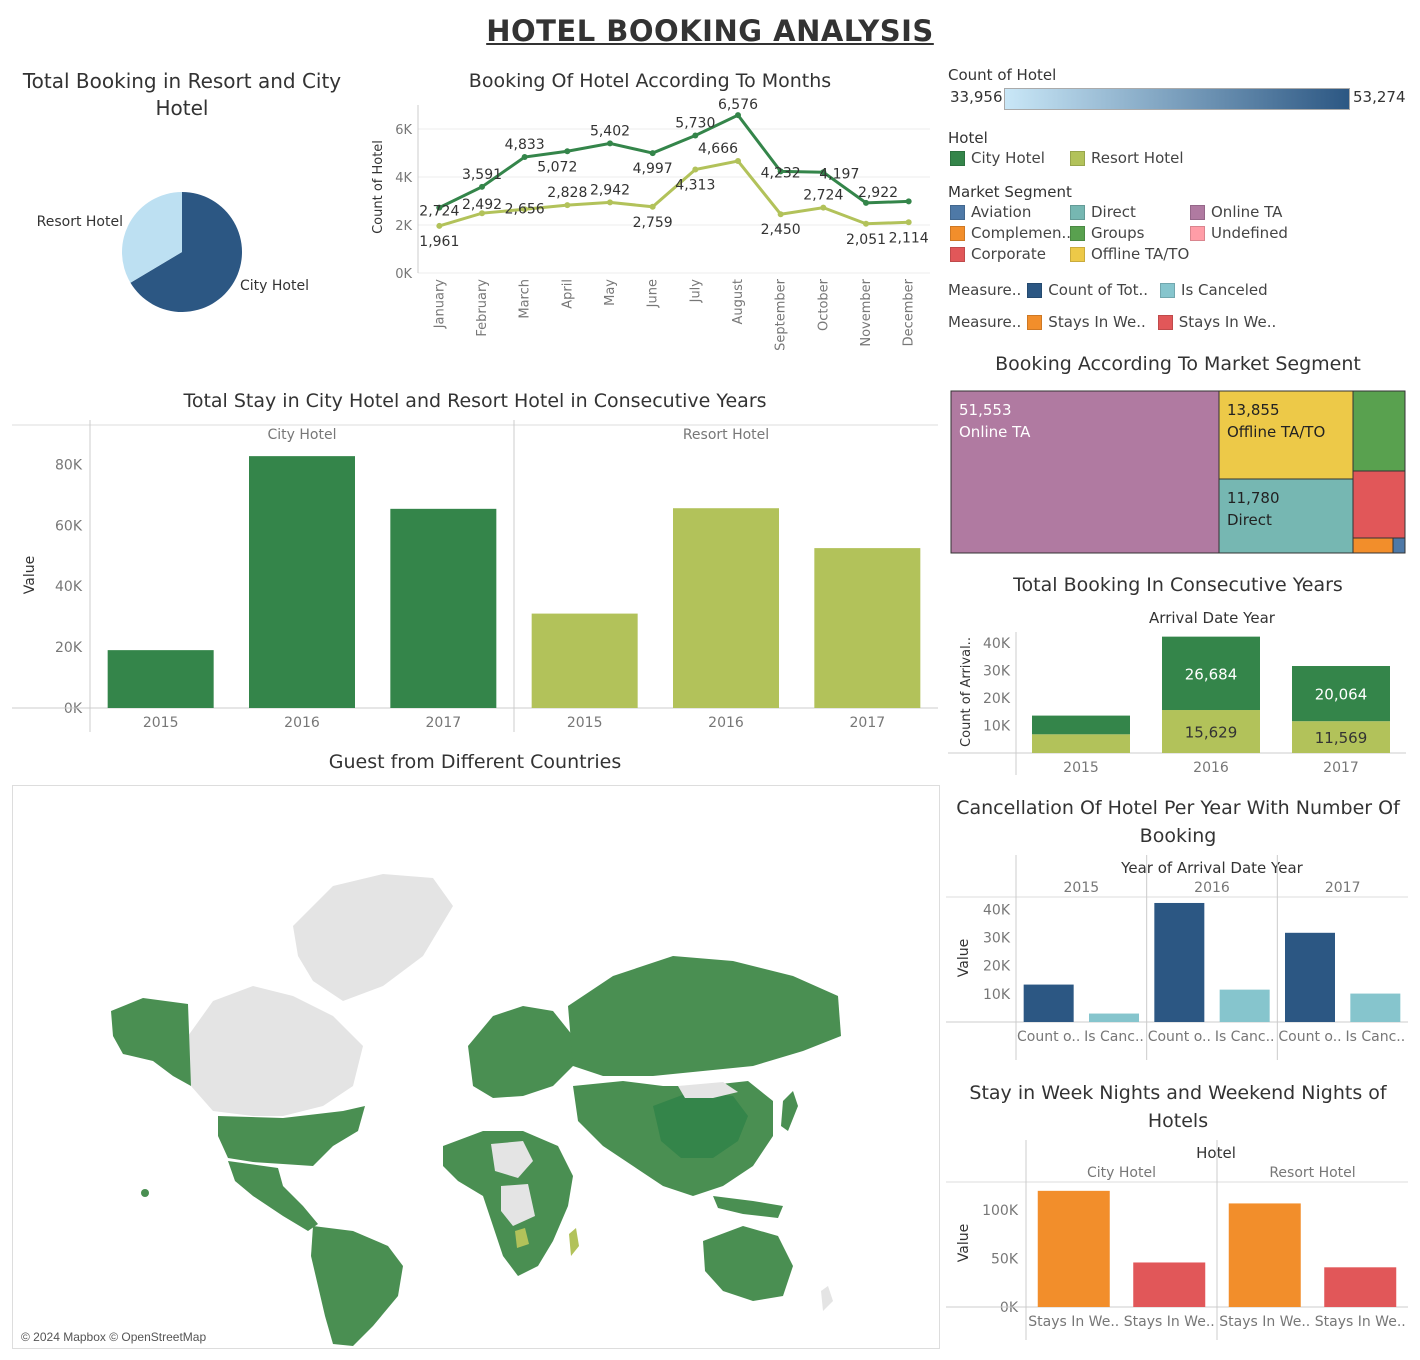  I want to click on cancel-y-axis-label: Value, so click(964, 958).